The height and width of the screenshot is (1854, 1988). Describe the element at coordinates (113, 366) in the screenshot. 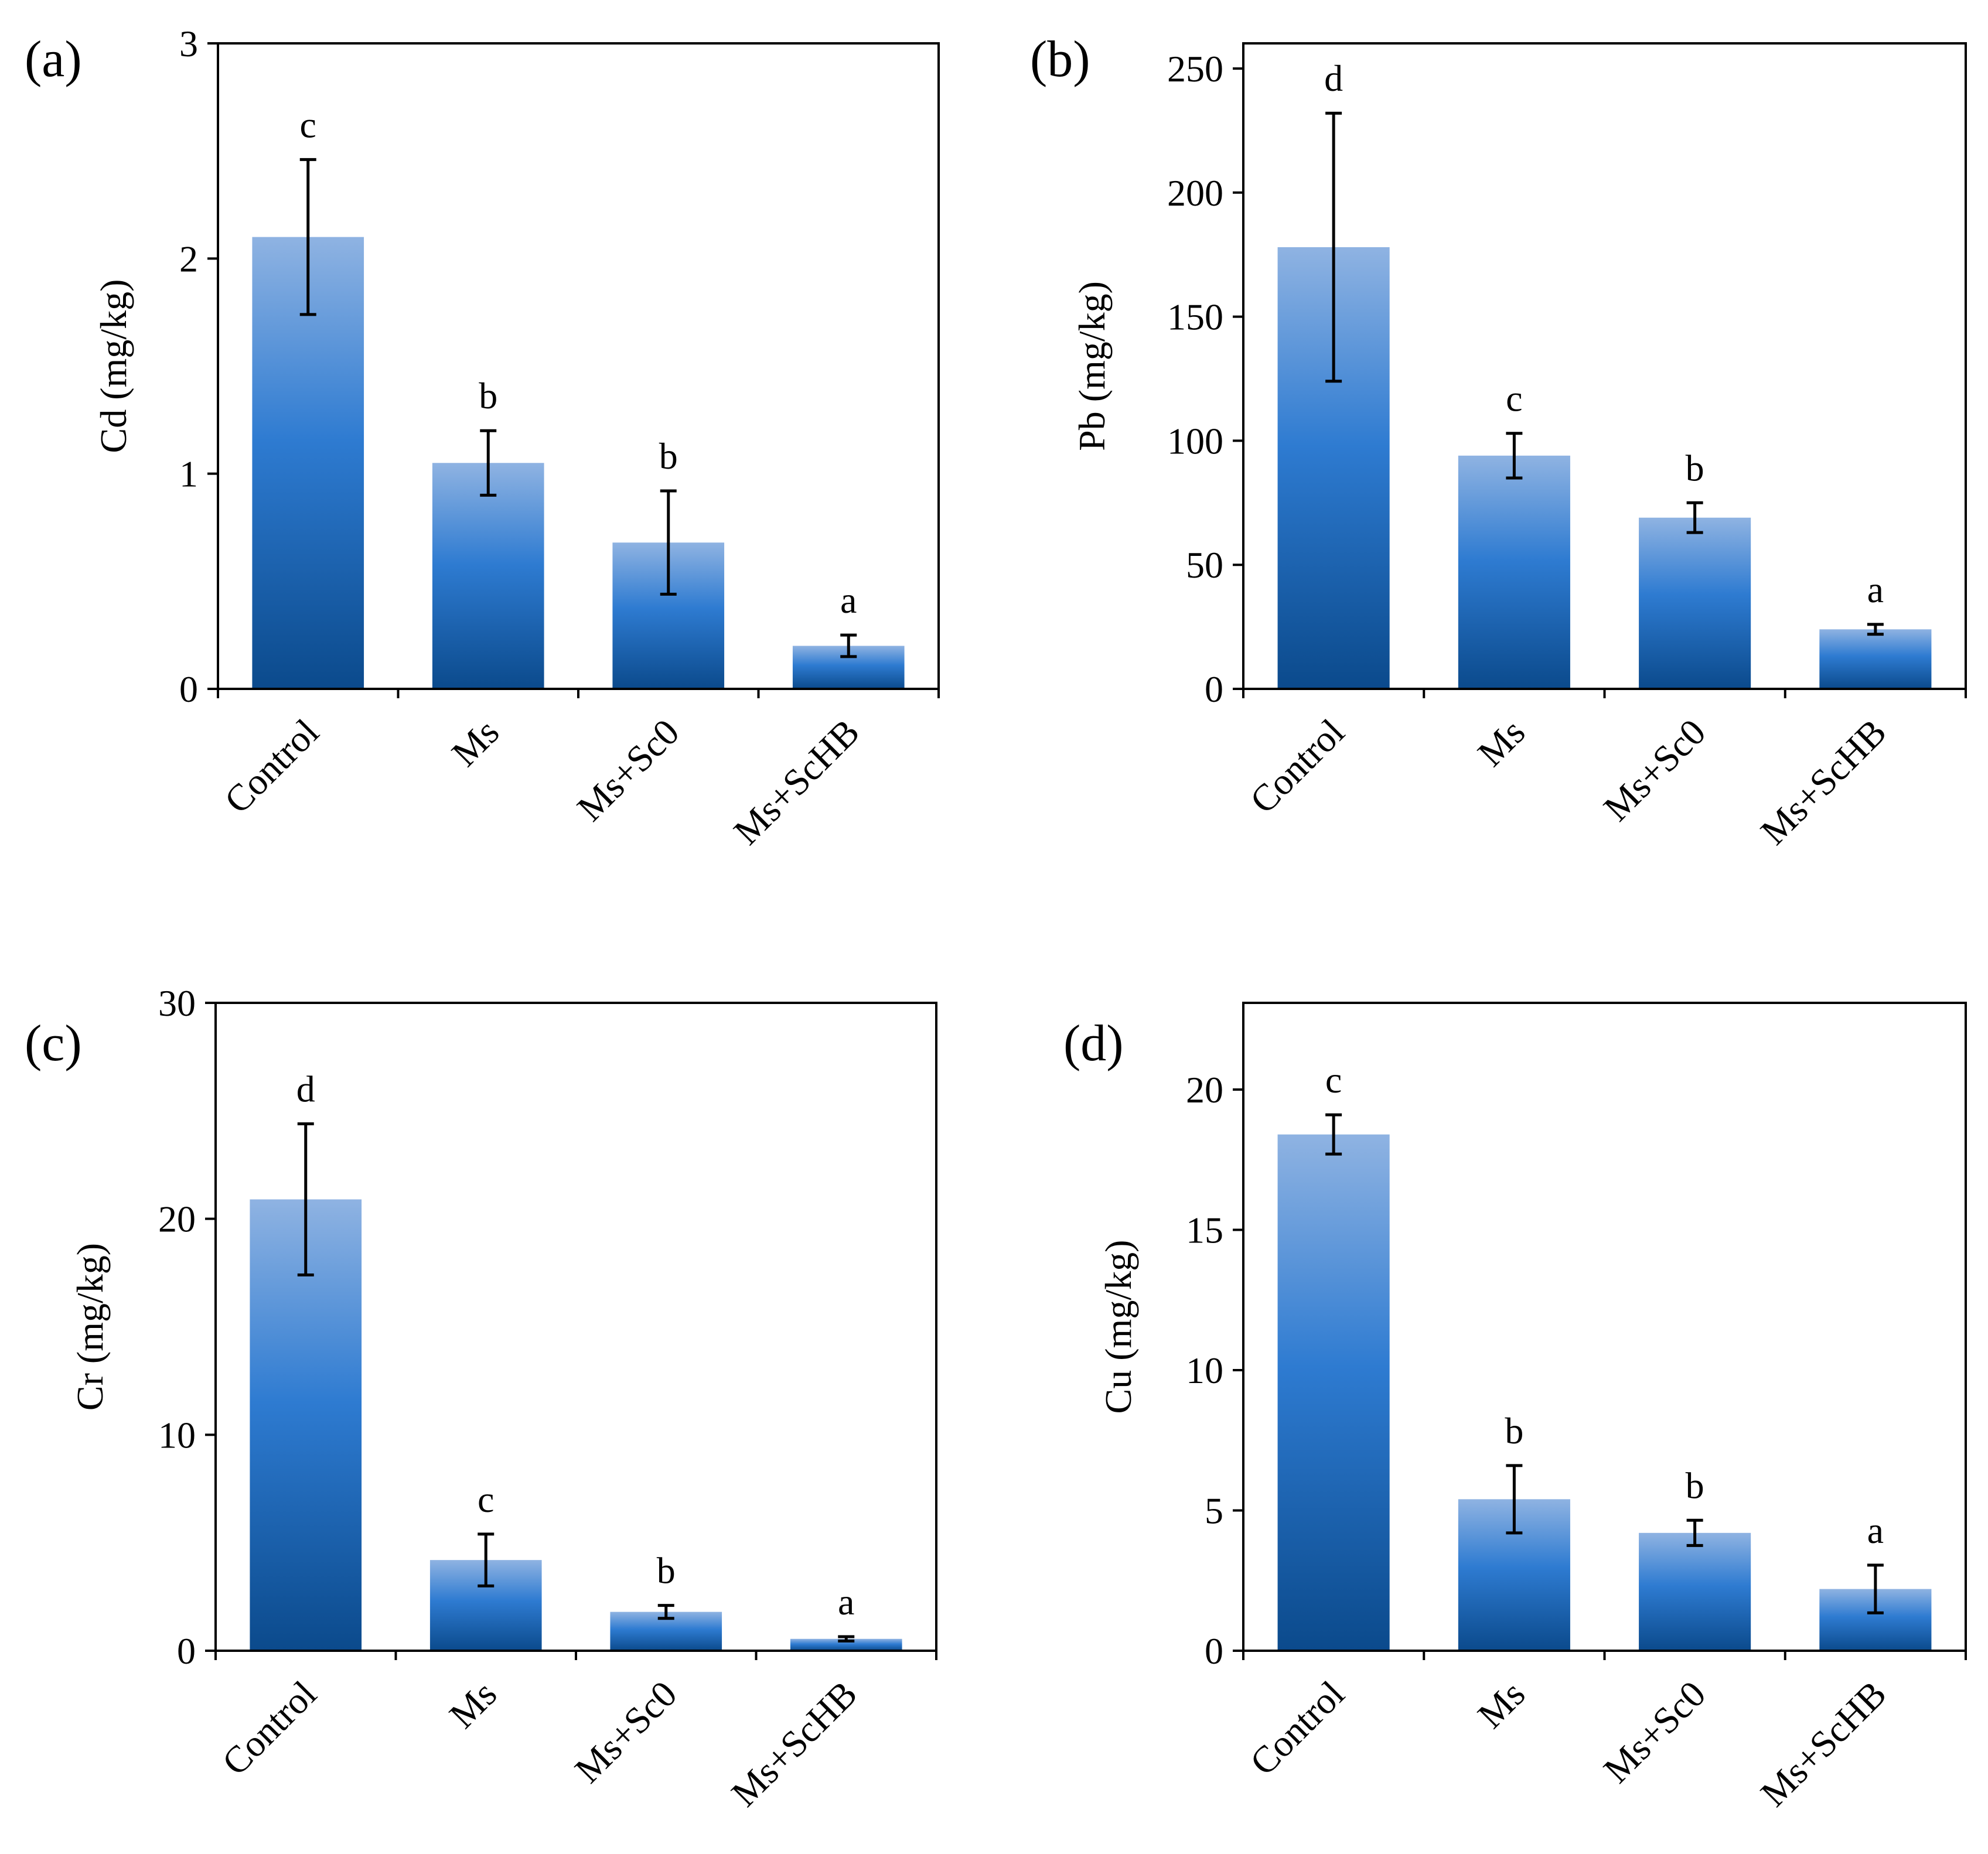

I see `y-axis-title: Cd (mg/kg)` at that location.